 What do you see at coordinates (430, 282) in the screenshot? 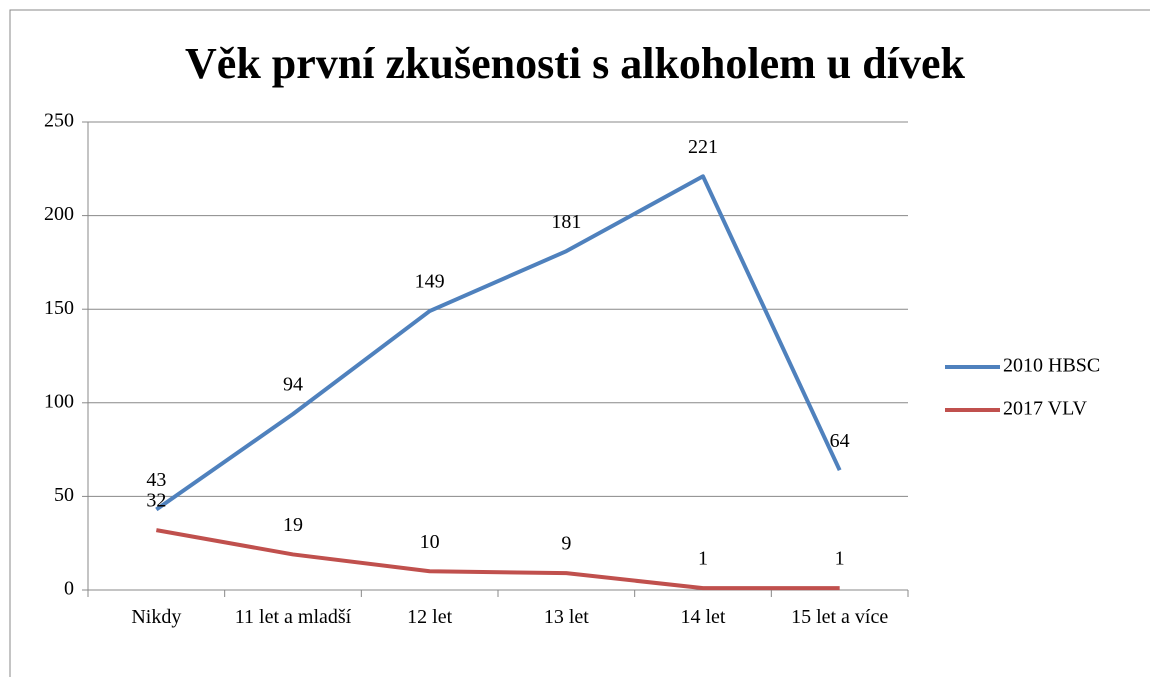
I see `data-label: 149` at bounding box center [430, 282].